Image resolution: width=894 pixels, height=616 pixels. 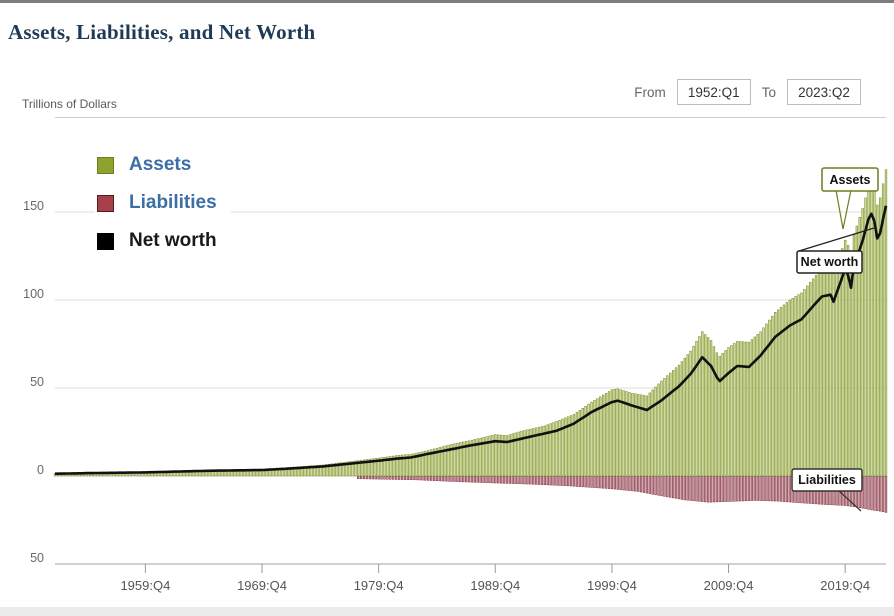 I want to click on svg-text: 1989:Q4, so click(x=495, y=585).